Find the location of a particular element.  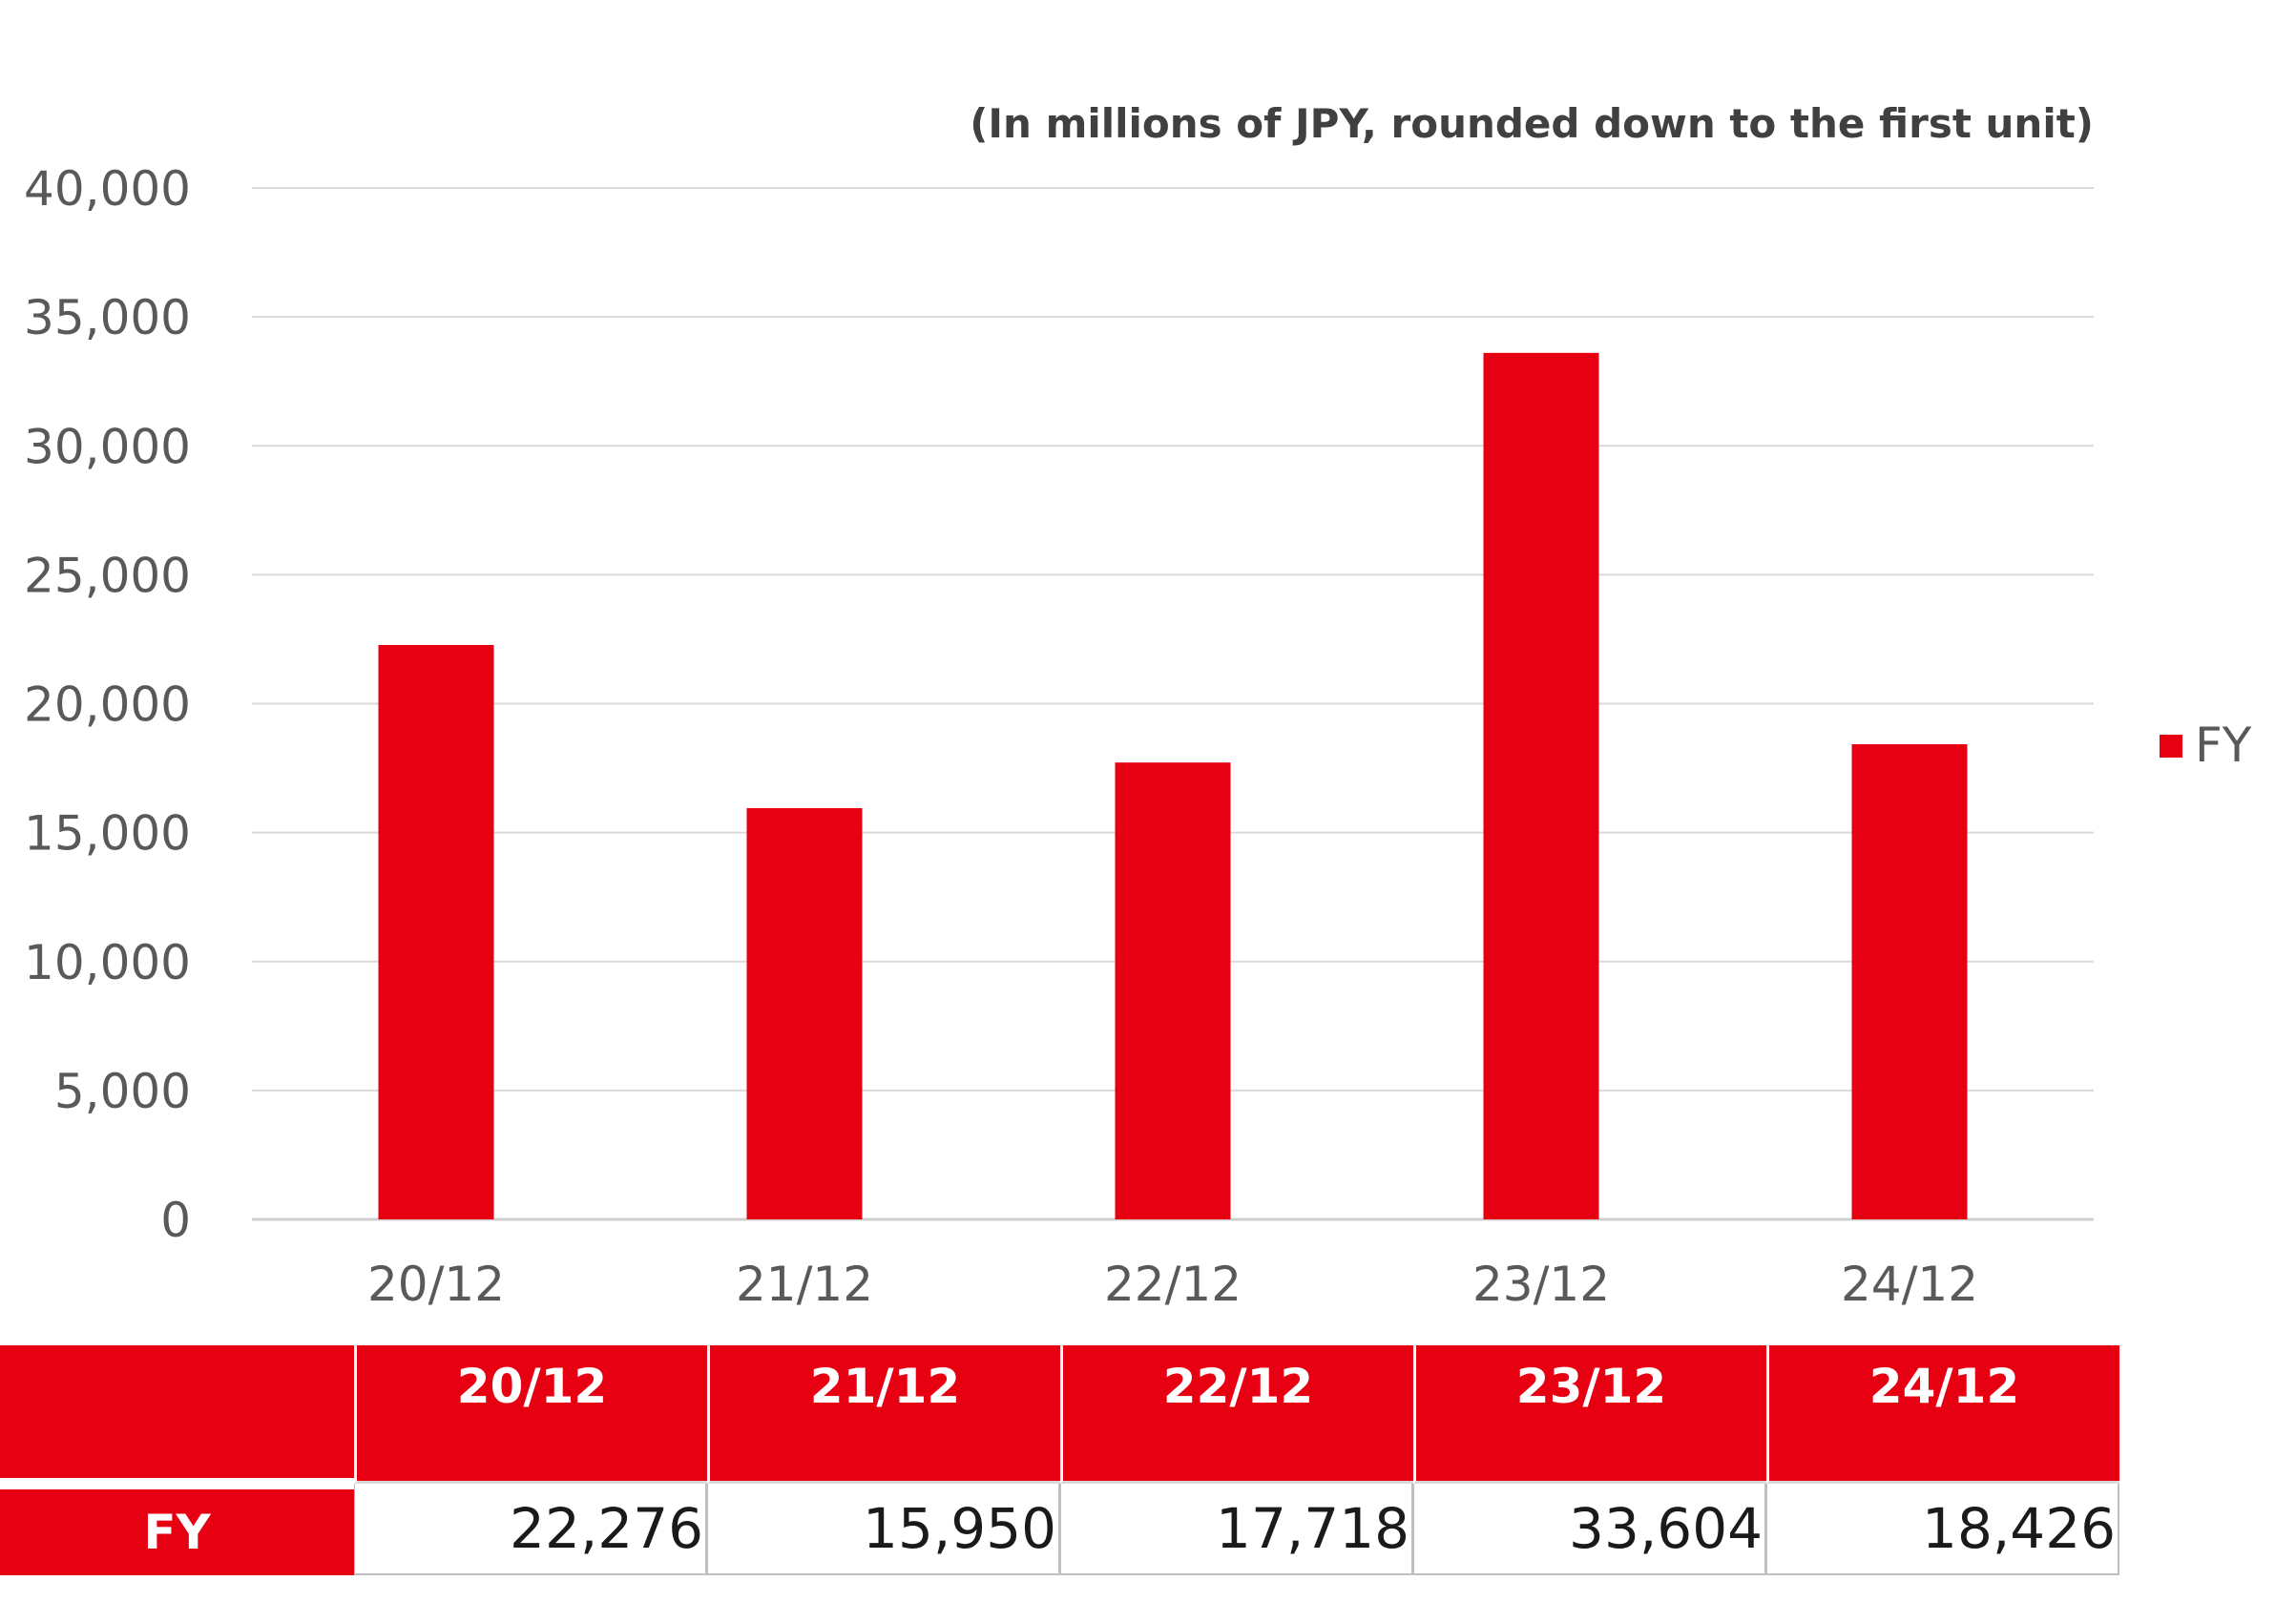

table-header-cell: 22/12 is located at coordinates (1236, 1414).